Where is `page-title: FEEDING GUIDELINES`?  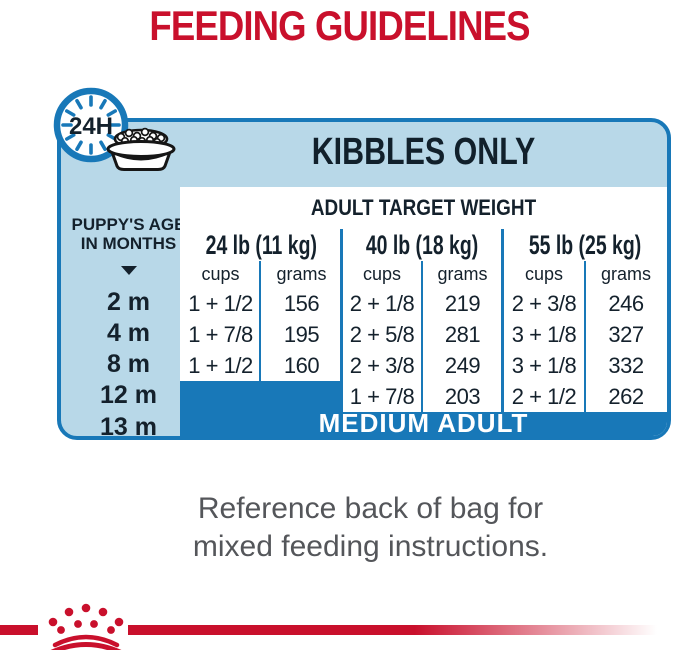
page-title: FEEDING GUIDELINES is located at coordinates (339, 25).